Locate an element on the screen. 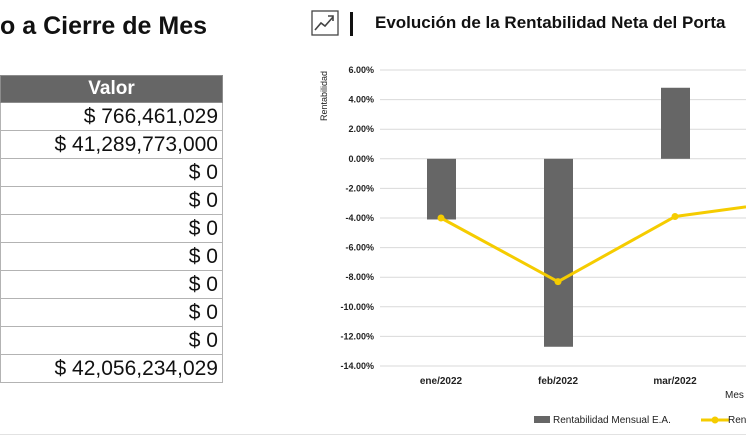  chart-legend: Rentabilidad Mensual E.A. Rent is located at coordinates (640, 420).